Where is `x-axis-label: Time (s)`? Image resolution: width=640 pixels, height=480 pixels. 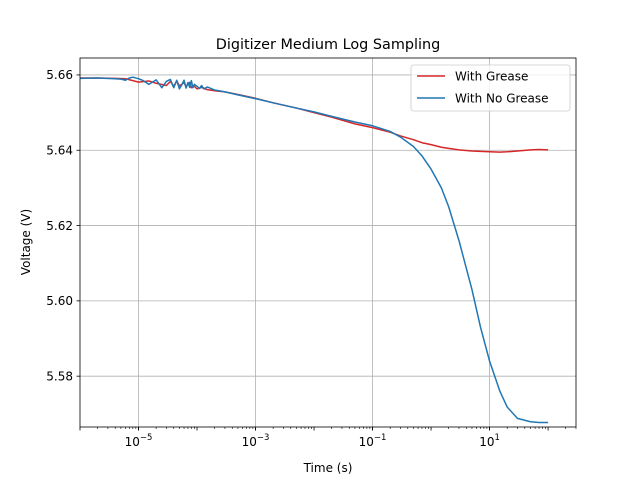
x-axis-label: Time (s) is located at coordinates (328, 468).